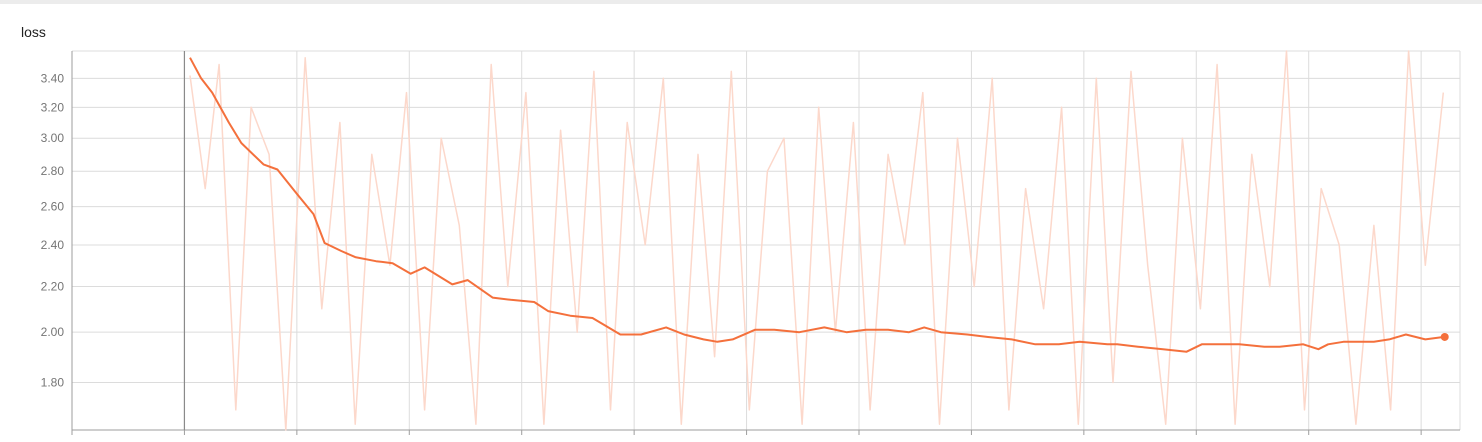 This screenshot has height=442, width=1482. What do you see at coordinates (53, 138) in the screenshot?
I see `y-tick-label: 3.00` at bounding box center [53, 138].